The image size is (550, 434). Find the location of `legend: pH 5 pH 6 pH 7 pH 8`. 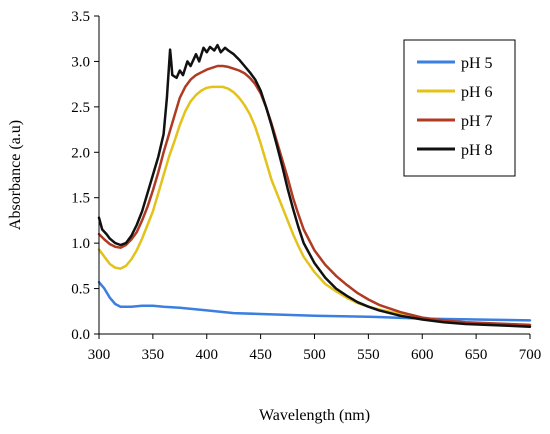

legend: pH 5 pH 6 pH 7 pH 8 is located at coordinates (459, 108).